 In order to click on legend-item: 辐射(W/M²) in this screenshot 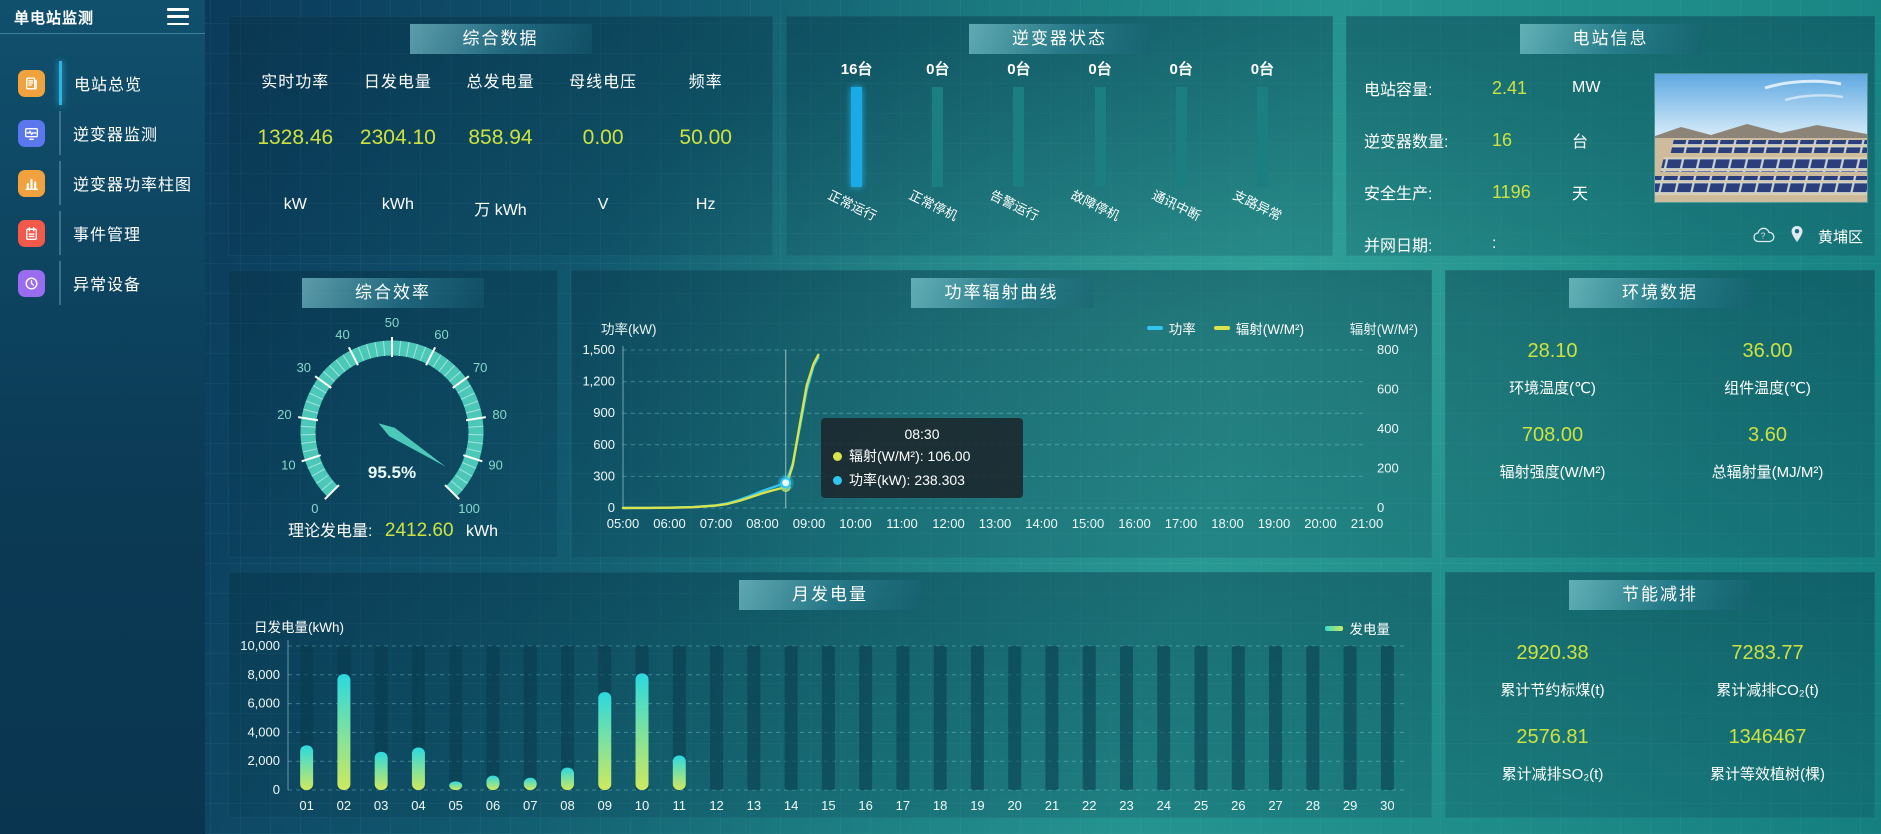, I will do `click(1258, 328)`.